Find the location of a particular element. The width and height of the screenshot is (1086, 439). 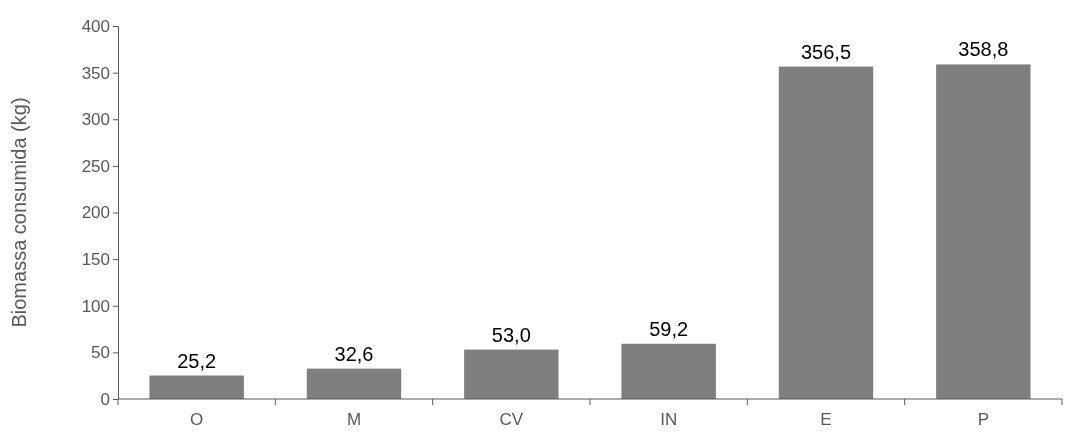

y-tick-label: 300 is located at coordinates (95, 120).